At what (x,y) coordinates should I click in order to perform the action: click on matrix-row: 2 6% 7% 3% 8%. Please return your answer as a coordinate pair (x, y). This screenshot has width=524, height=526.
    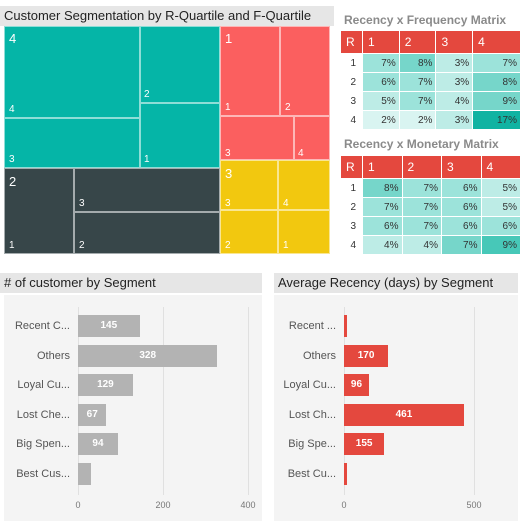
    Looking at the image, I should click on (430, 82).